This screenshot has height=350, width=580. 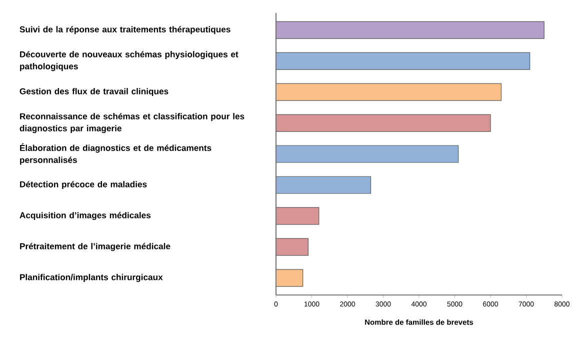 What do you see at coordinates (125, 30) in the screenshot?
I see `y-tick-label: Suivi de la réponse aux traitements thérapeutiques` at bounding box center [125, 30].